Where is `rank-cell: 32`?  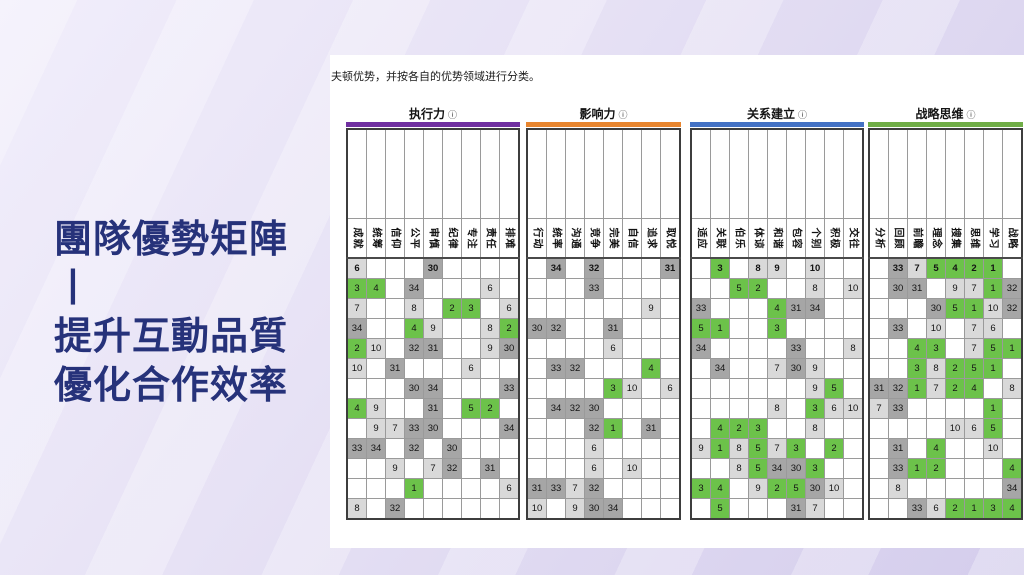
rank-cell: 32 is located at coordinates (594, 488).